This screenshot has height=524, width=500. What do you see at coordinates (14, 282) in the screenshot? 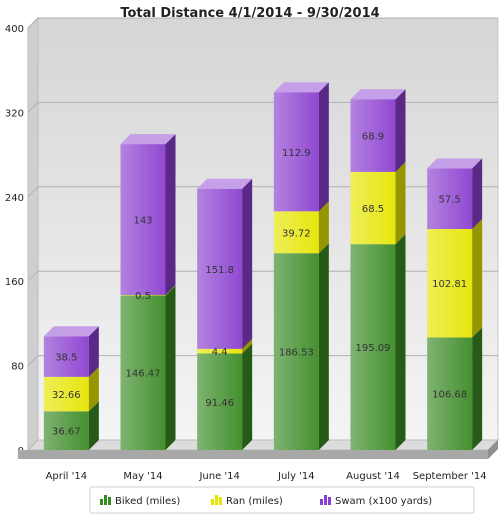
I see `y-tick-label: 160` at bounding box center [14, 282].